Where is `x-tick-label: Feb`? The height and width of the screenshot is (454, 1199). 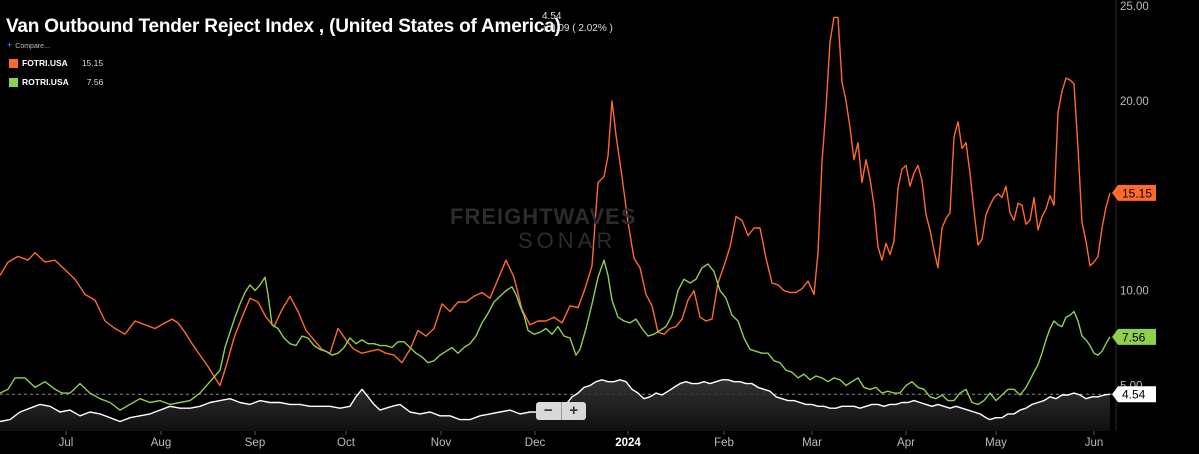 x-tick-label: Feb is located at coordinates (724, 443).